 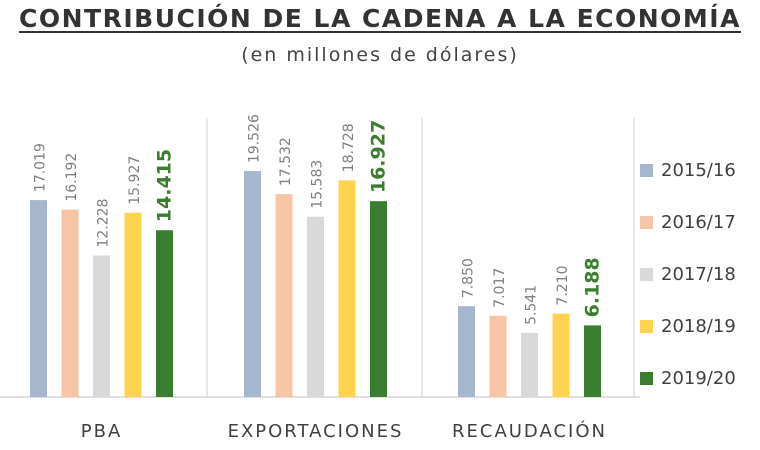 I want to click on legend-item: 2017/18, so click(x=688, y=274).